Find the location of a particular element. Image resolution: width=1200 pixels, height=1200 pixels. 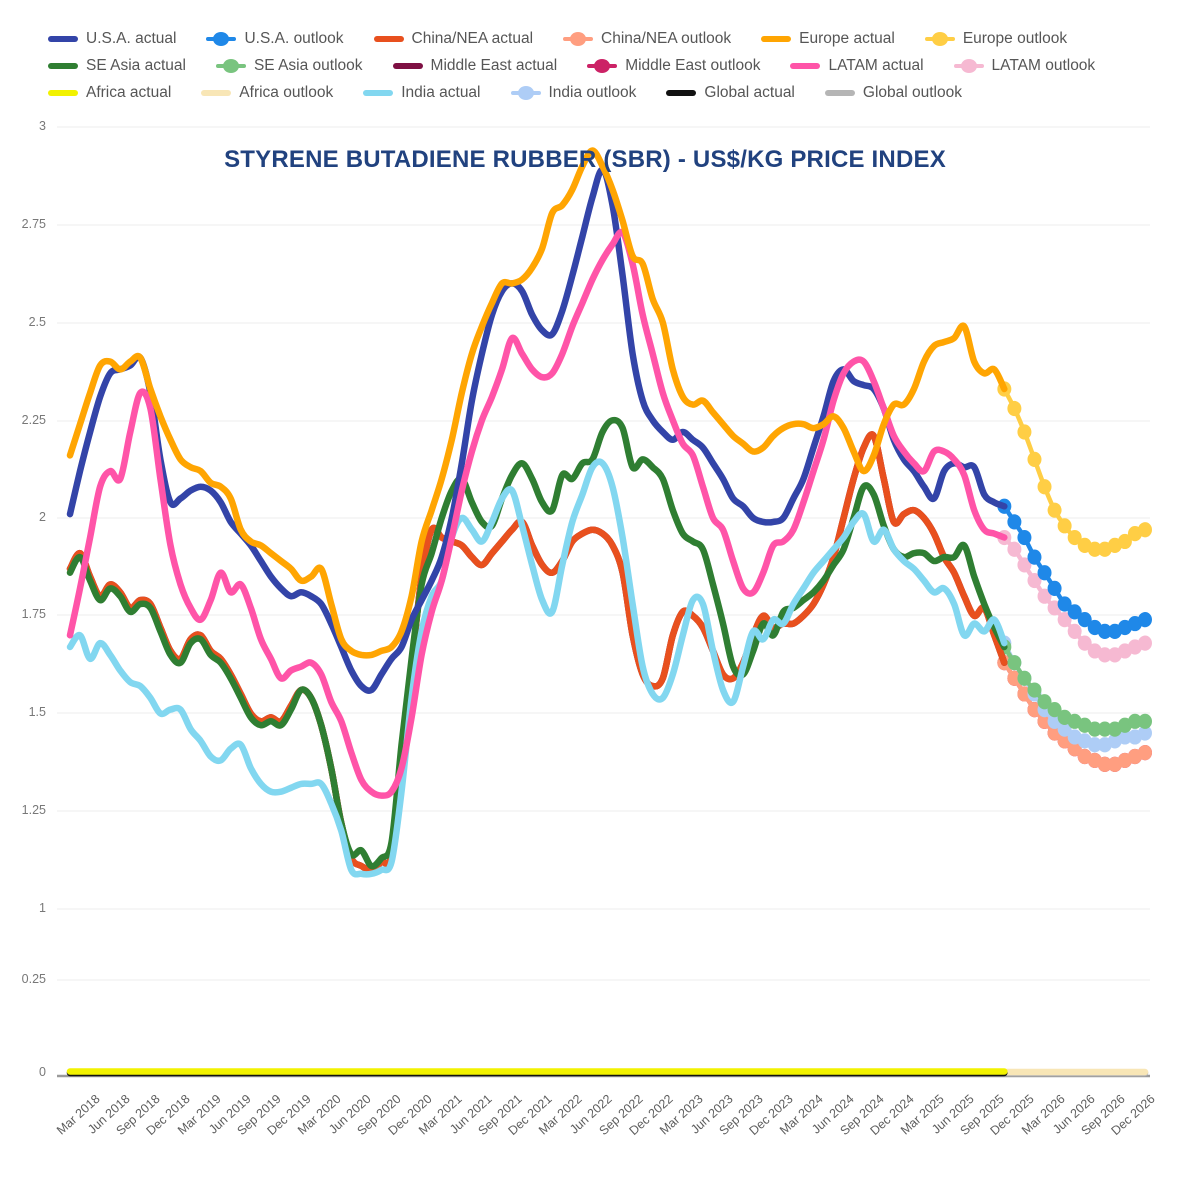

legend-item-global-actual: Global actual is located at coordinates (730, 93).